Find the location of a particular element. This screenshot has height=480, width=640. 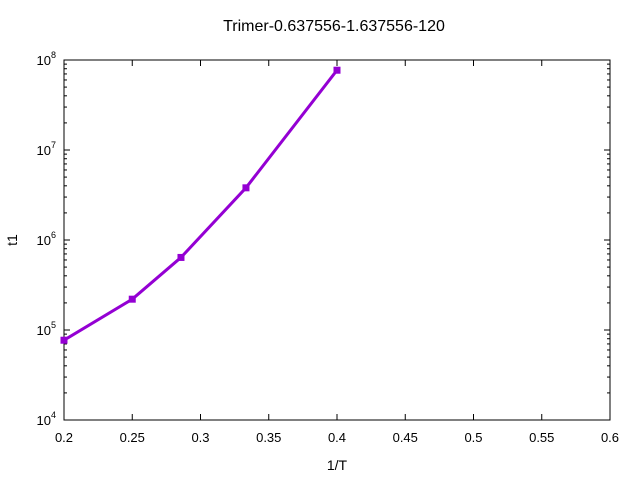

y-tick-label: 10⁸ is located at coordinates (46, 59).